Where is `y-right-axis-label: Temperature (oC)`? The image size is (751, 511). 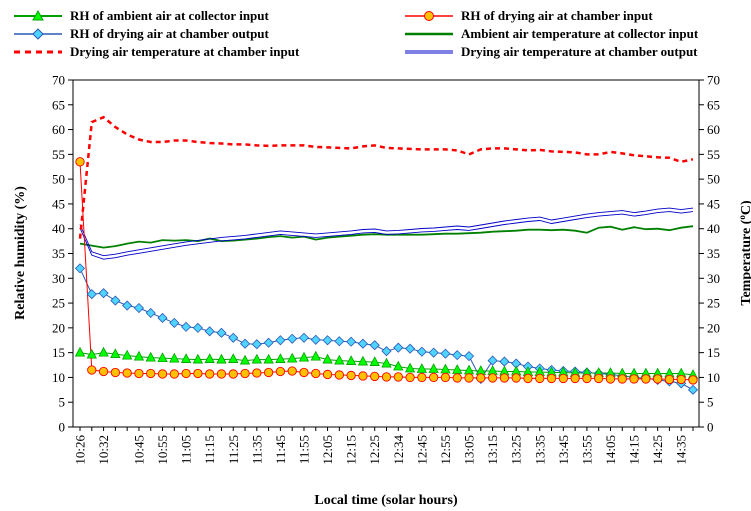 y-right-axis-label: Temperature (oC) is located at coordinates (744, 253).